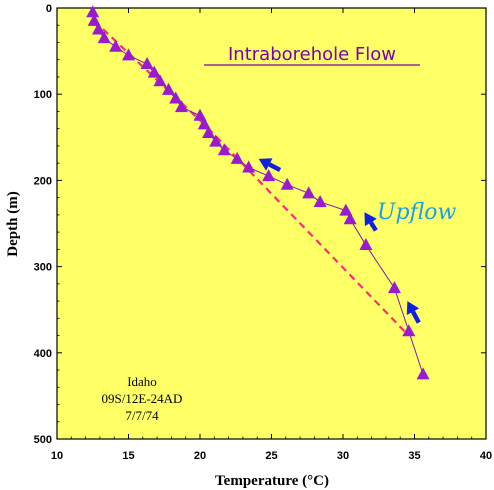  Describe the element at coordinates (414, 456) in the screenshot. I see `x-tick-label-5: 35` at that location.